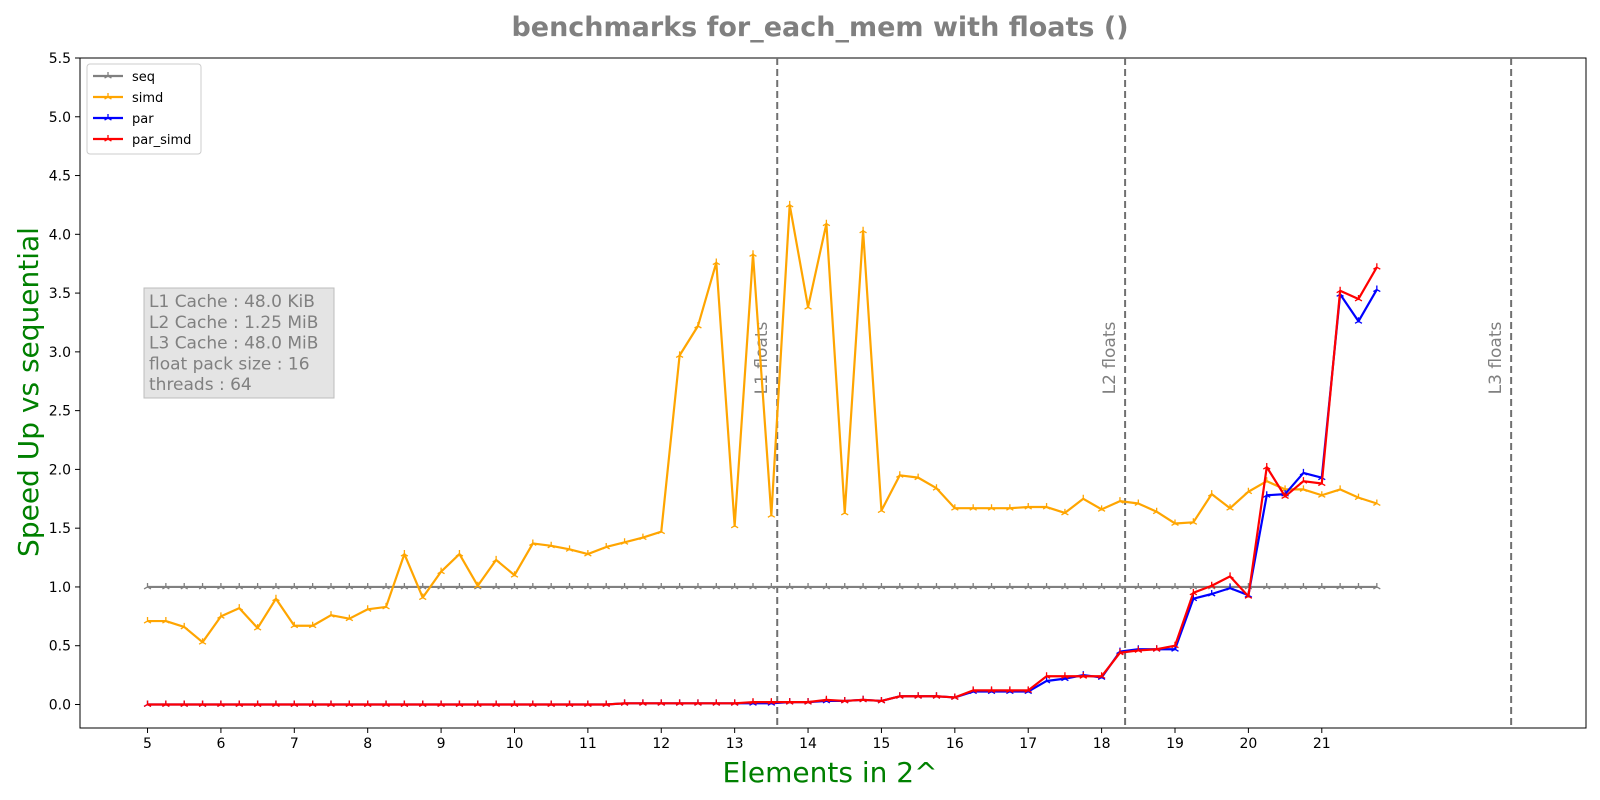 Image resolution: width=1600 pixels, height=800 pixels. Describe the element at coordinates (762, 357) in the screenshot. I see `cache-marker-label: L1 floats` at that location.